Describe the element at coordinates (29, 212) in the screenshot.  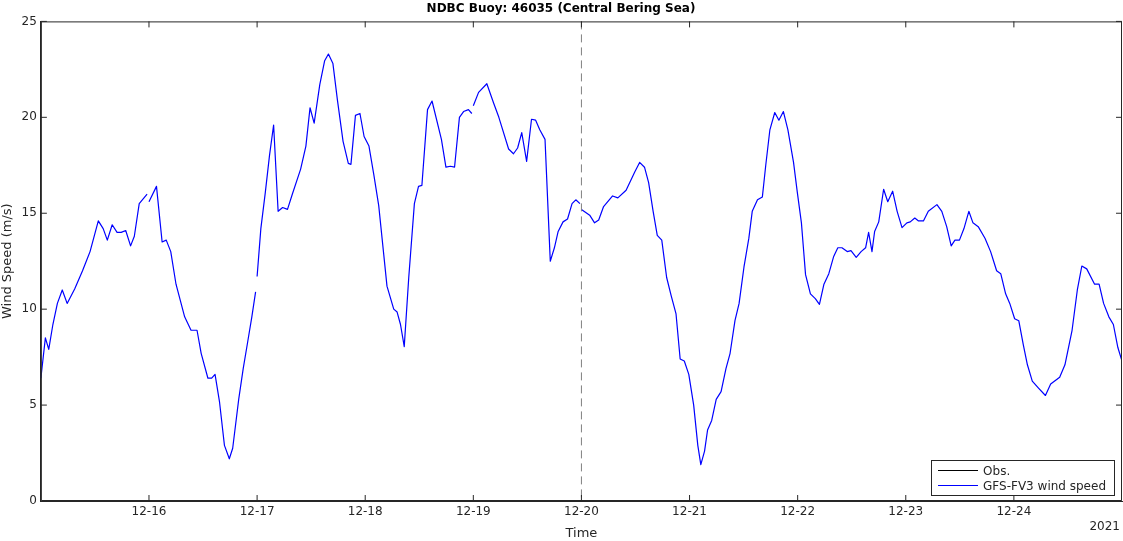
I see `y-tick-label: 15` at that location.